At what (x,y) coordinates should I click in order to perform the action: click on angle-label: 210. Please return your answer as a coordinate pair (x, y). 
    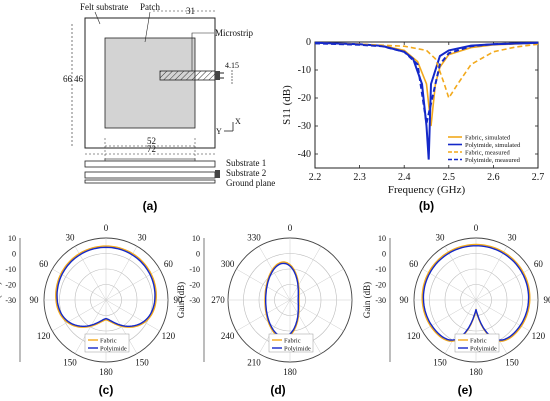
    Looking at the image, I should click on (254, 362).